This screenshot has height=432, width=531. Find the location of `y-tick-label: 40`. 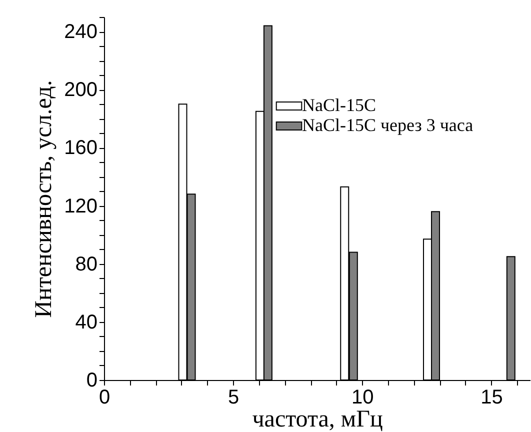

y-tick-label: 40 is located at coordinates (86, 322).